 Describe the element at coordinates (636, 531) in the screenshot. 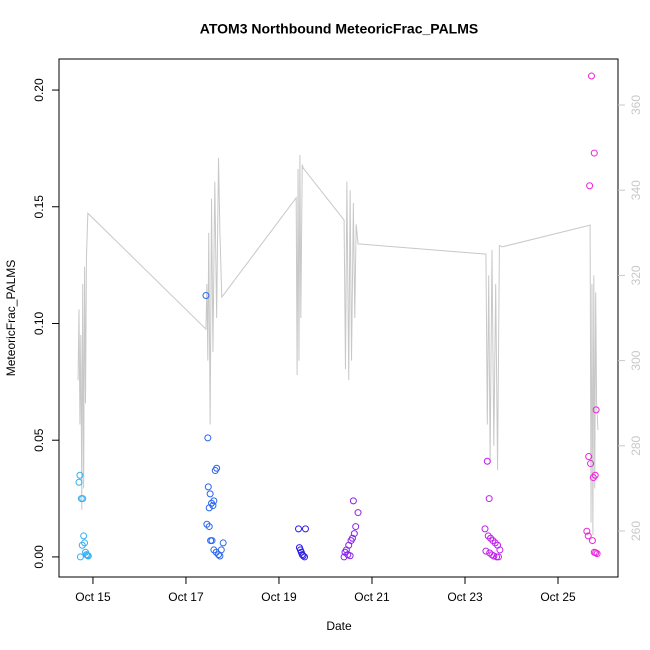

I see `y2-tick-label: 260` at that location.